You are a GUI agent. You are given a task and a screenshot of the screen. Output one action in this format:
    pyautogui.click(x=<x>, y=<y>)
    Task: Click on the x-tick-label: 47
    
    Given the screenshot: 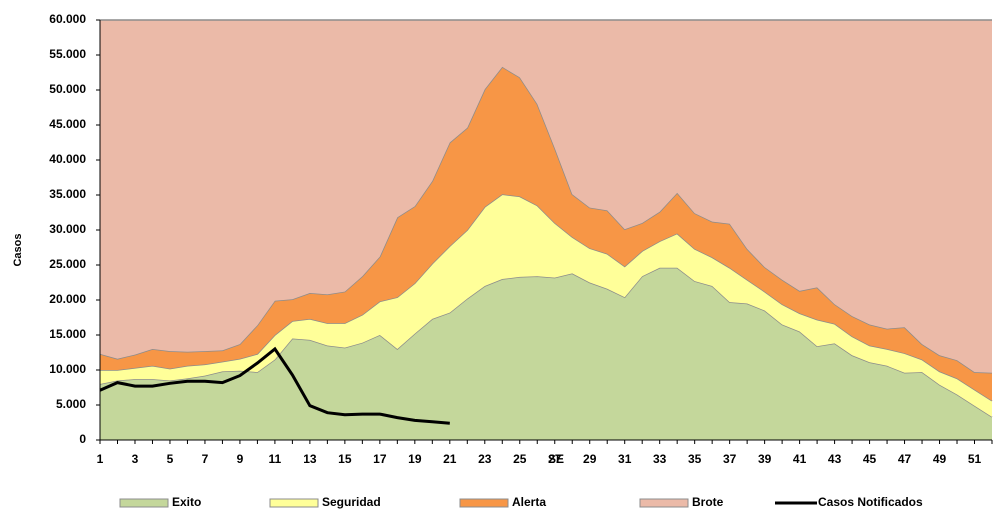 What is the action you would take?
    pyautogui.click(x=905, y=459)
    